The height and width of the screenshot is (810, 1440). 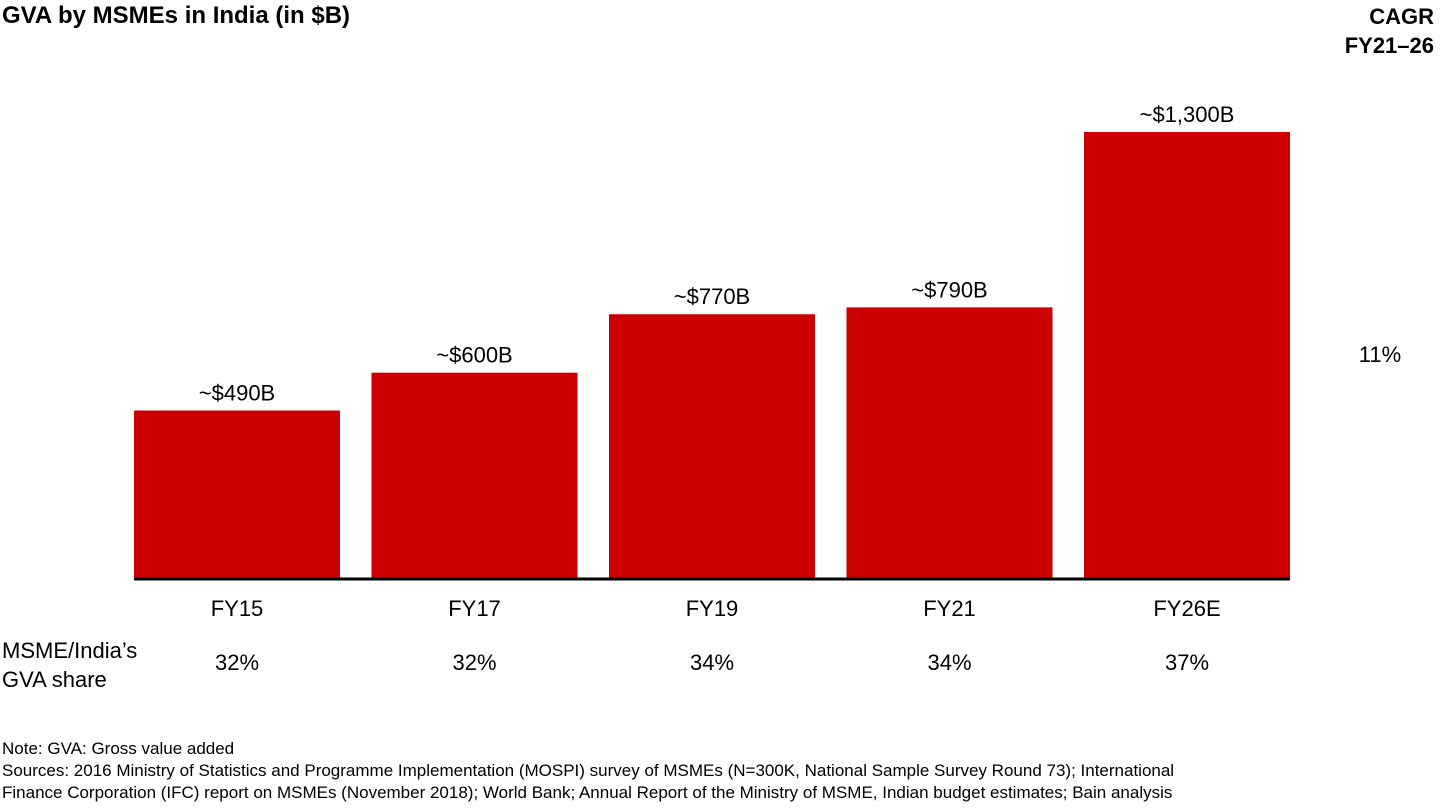 What do you see at coordinates (1187, 355) in the screenshot?
I see `bar-fy26e` at bounding box center [1187, 355].